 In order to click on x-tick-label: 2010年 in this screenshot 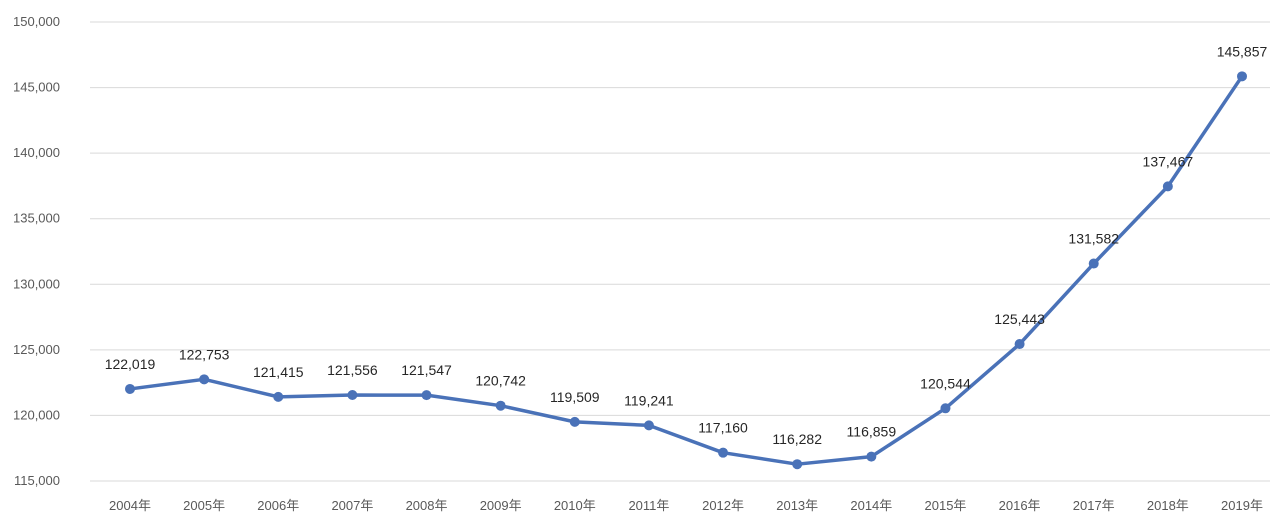, I will do `click(575, 505)`.